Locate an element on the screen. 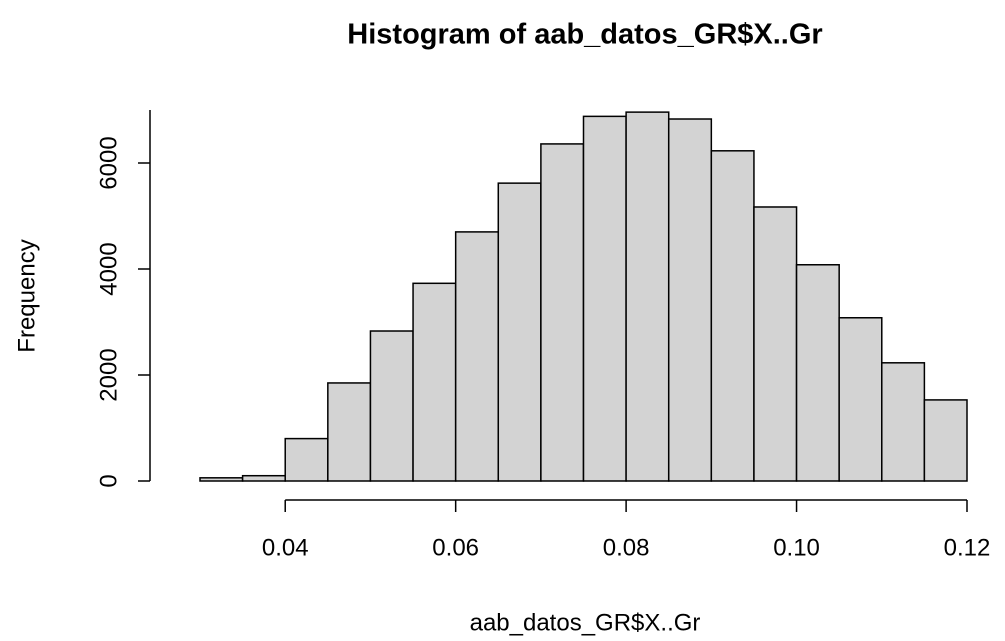 Image resolution: width=1005 pixels, height=641 pixels. x-tick-label: 0.08 is located at coordinates (626, 547).